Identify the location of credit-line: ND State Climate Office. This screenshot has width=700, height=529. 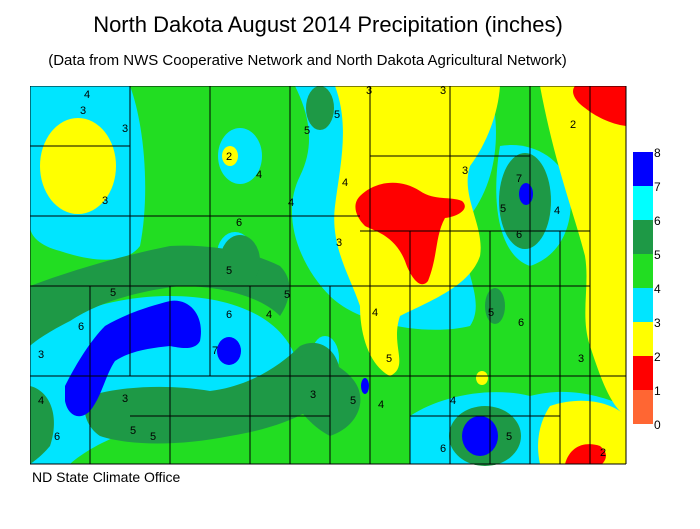
(106, 477).